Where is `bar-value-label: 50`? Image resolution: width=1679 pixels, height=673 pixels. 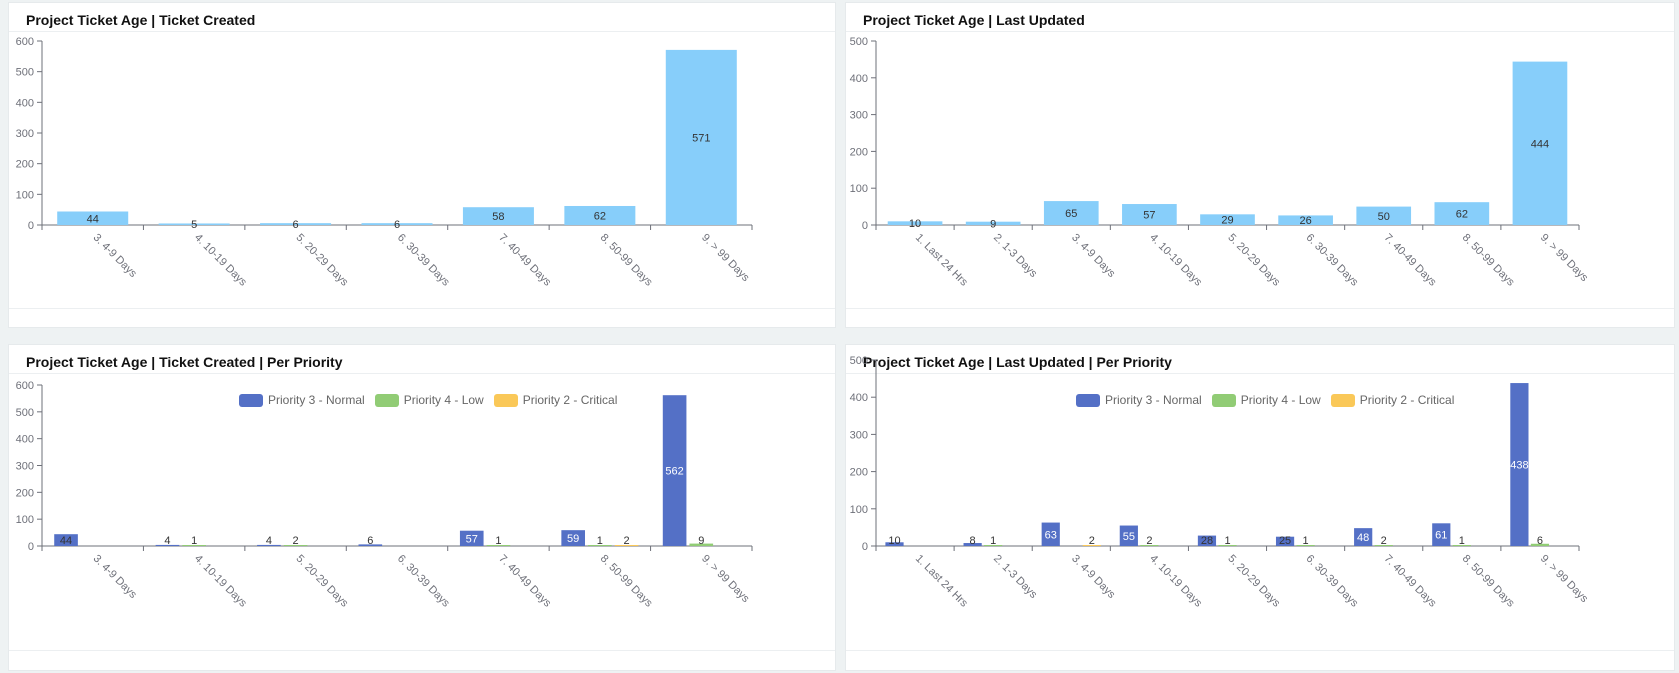
bar-value-label: 50 is located at coordinates (1384, 217).